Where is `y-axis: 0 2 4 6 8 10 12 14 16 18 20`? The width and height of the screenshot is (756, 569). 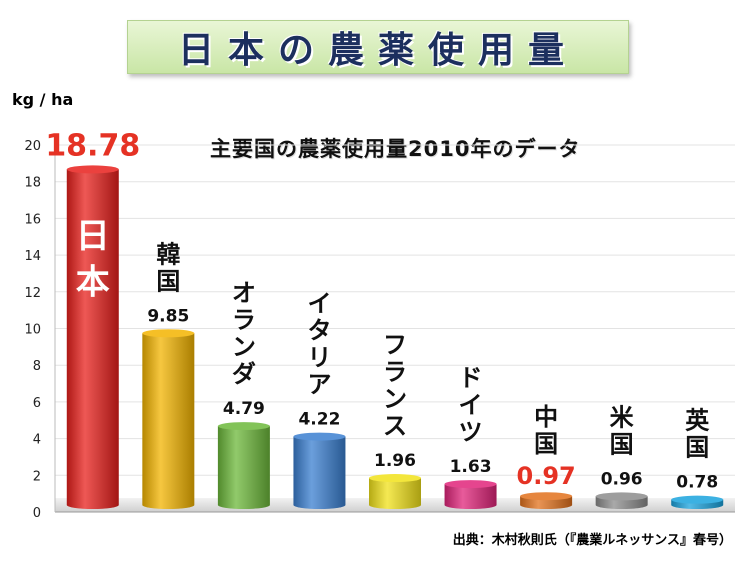 y-axis: 0 2 4 6 8 10 12 14 16 18 20 is located at coordinates (40, 330).